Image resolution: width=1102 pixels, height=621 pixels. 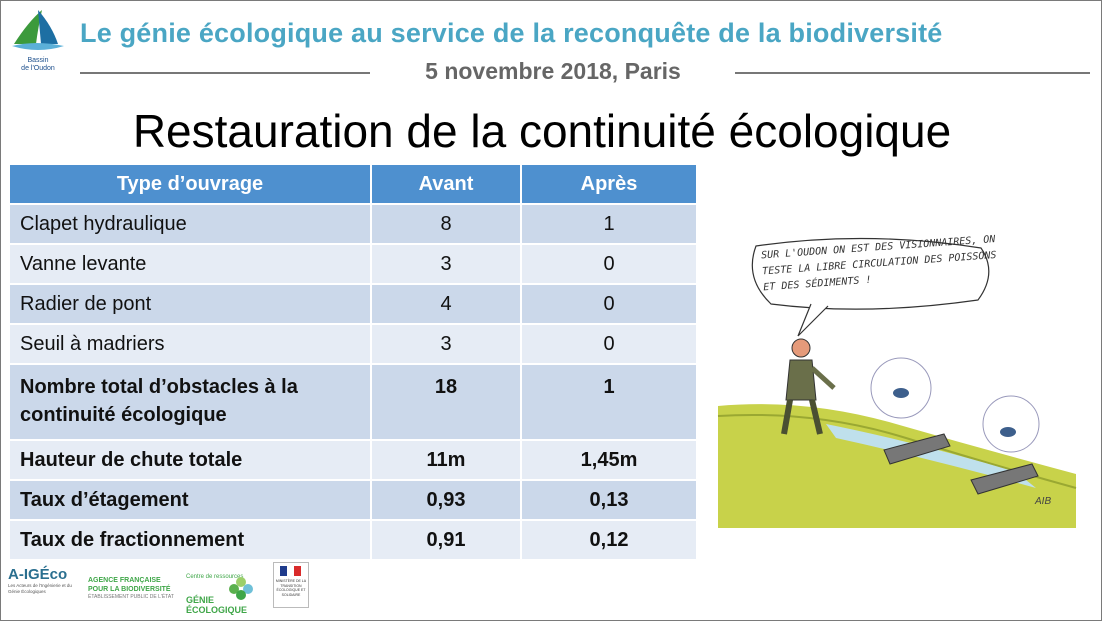 I want to click on cartoon-signature: AIB, so click(x=1043, y=501).